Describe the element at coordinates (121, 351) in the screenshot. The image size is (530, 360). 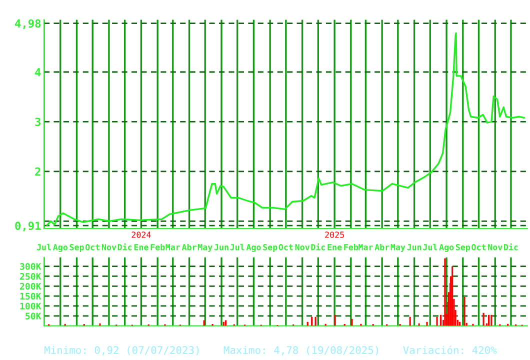
I see `text: Minimo: 0,92 (07/07/2023)` at that location.